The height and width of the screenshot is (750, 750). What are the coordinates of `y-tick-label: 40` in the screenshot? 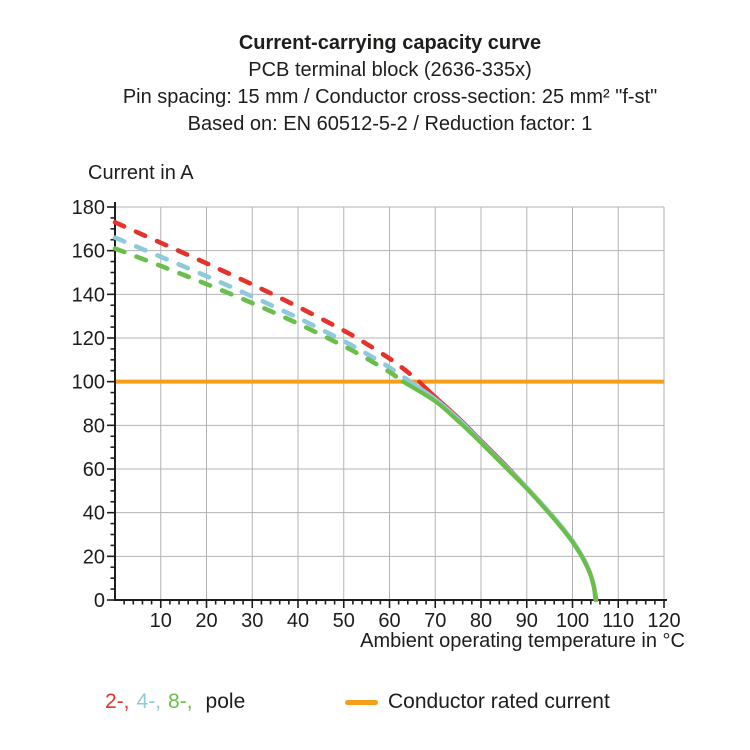 It's located at (94, 514).